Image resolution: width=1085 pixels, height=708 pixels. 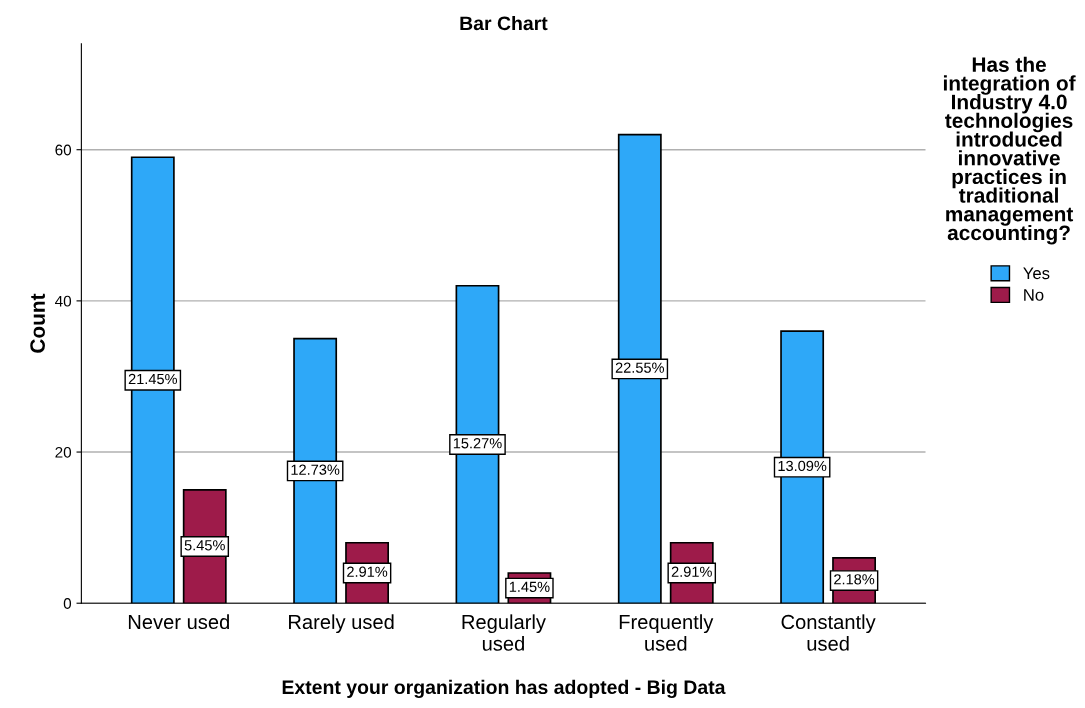 I want to click on legend-label: Yes, so click(x=1036, y=273).